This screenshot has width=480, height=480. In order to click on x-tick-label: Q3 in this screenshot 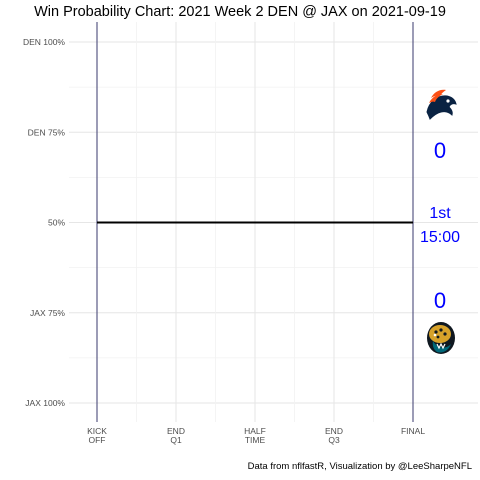, I will do `click(334, 440)`.